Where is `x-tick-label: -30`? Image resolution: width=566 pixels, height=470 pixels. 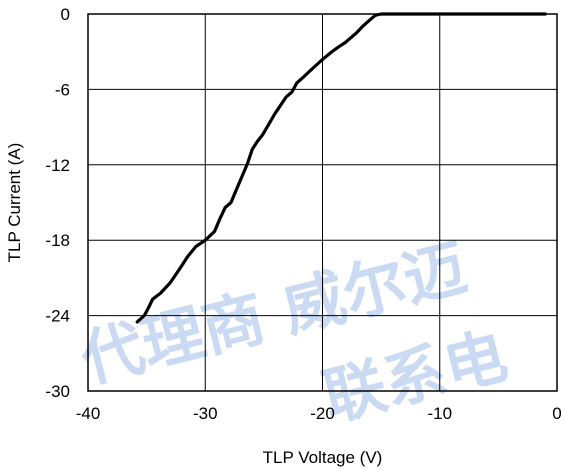
x-tick-label: -30 is located at coordinates (205, 413).